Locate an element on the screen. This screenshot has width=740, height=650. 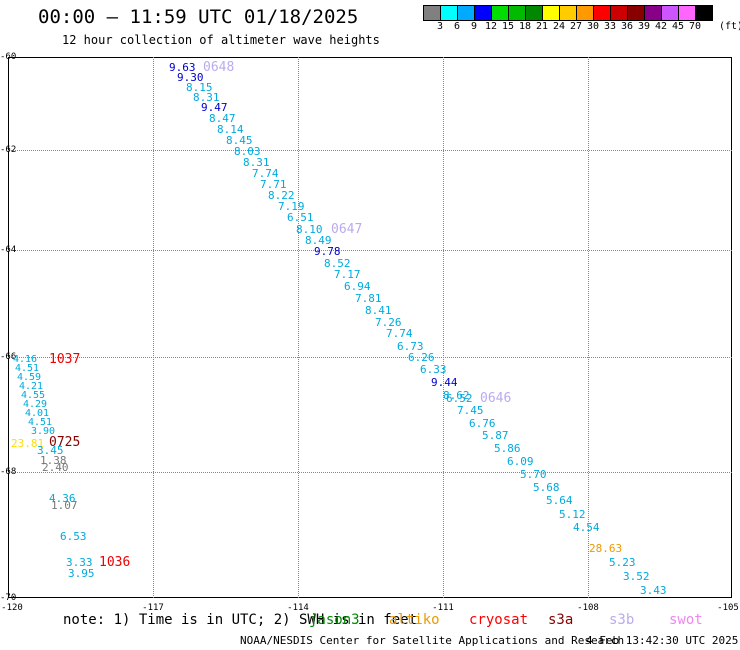
wave-height-label: 6.26 is located at coordinates (421, 357).